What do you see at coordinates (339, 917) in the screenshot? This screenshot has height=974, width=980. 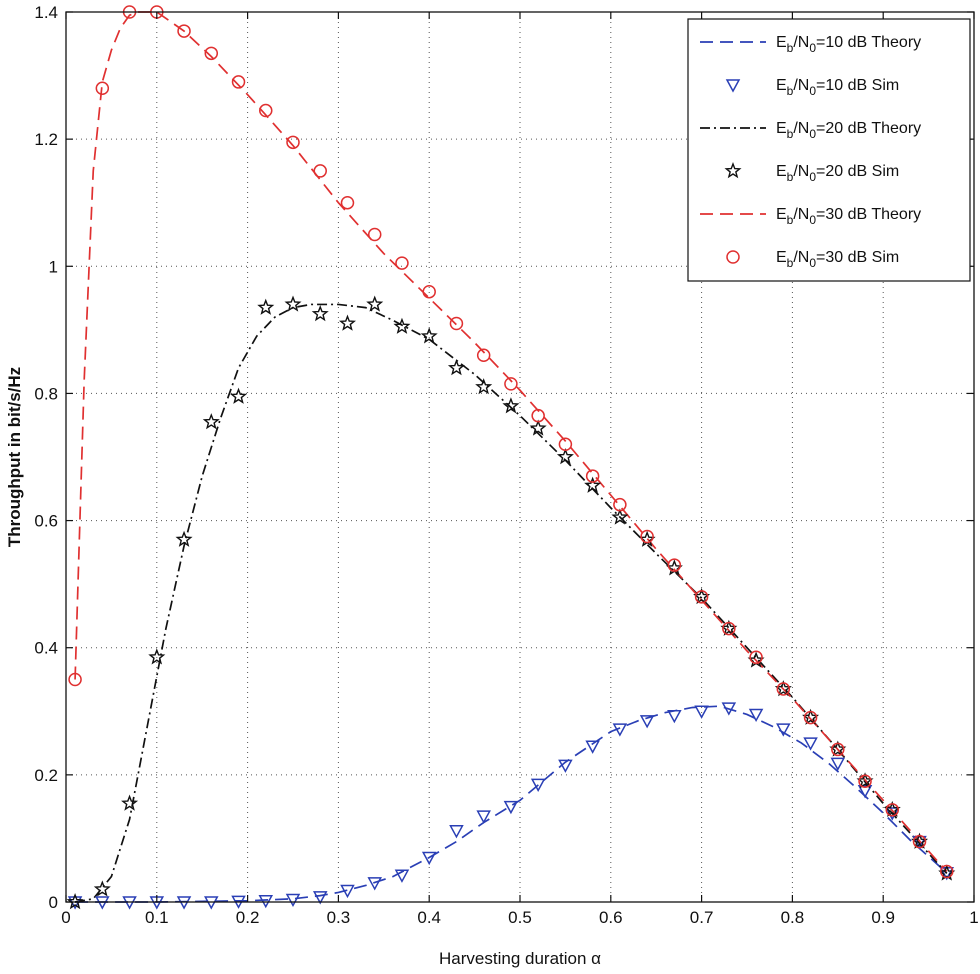 I see `x-tick-label: 0.3` at bounding box center [339, 917].